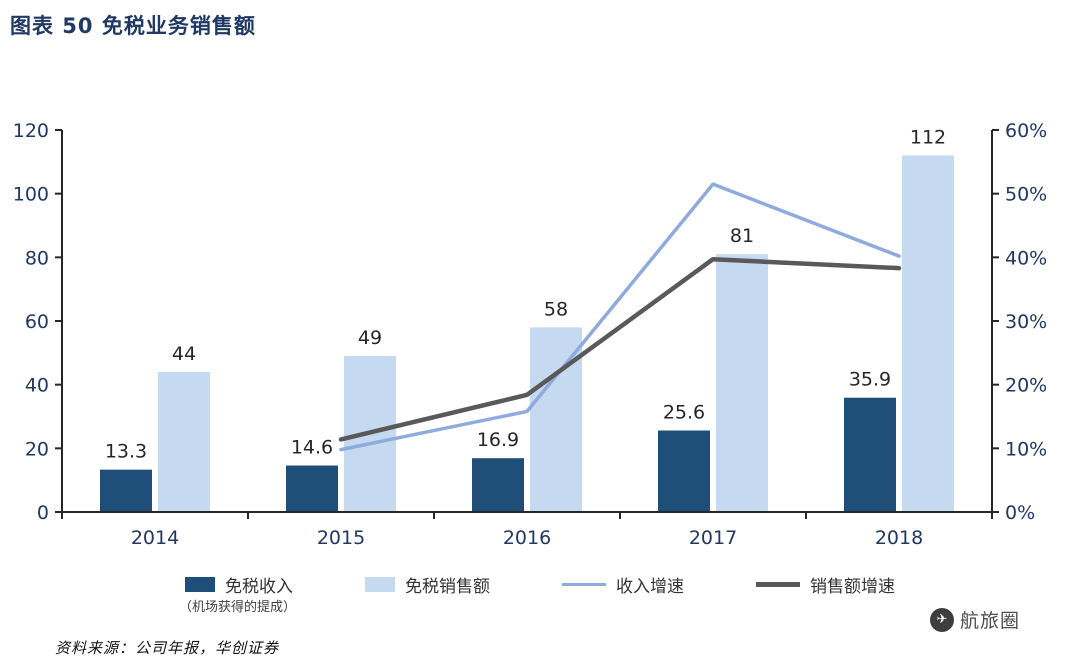 This screenshot has width=1080, height=668. What do you see at coordinates (556, 309) in the screenshot?
I see `bar-value-label: 58` at bounding box center [556, 309].